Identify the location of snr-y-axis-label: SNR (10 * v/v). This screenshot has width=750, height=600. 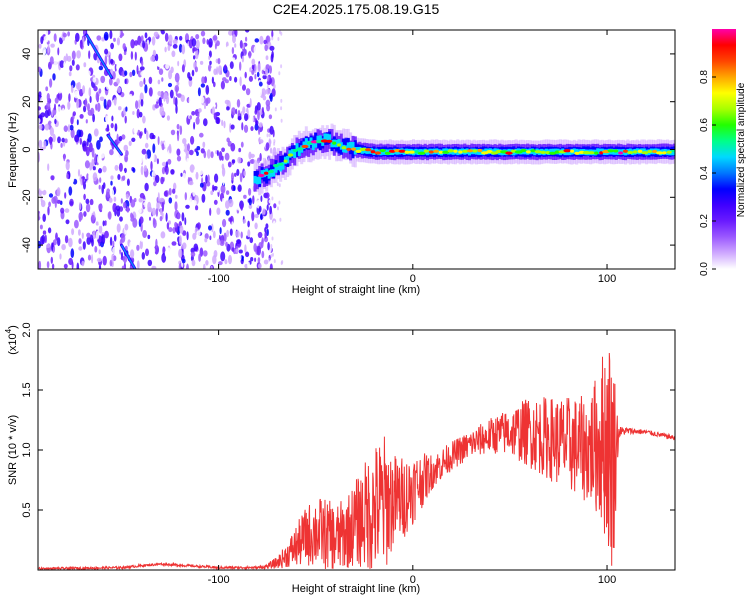
(13, 450).